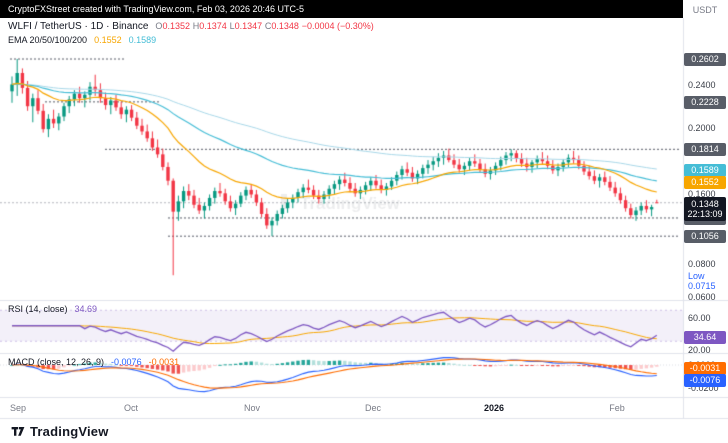 This screenshot has height=443, width=728. Describe the element at coordinates (18, 431) in the screenshot. I see `tradingview-logo-icon` at that location.